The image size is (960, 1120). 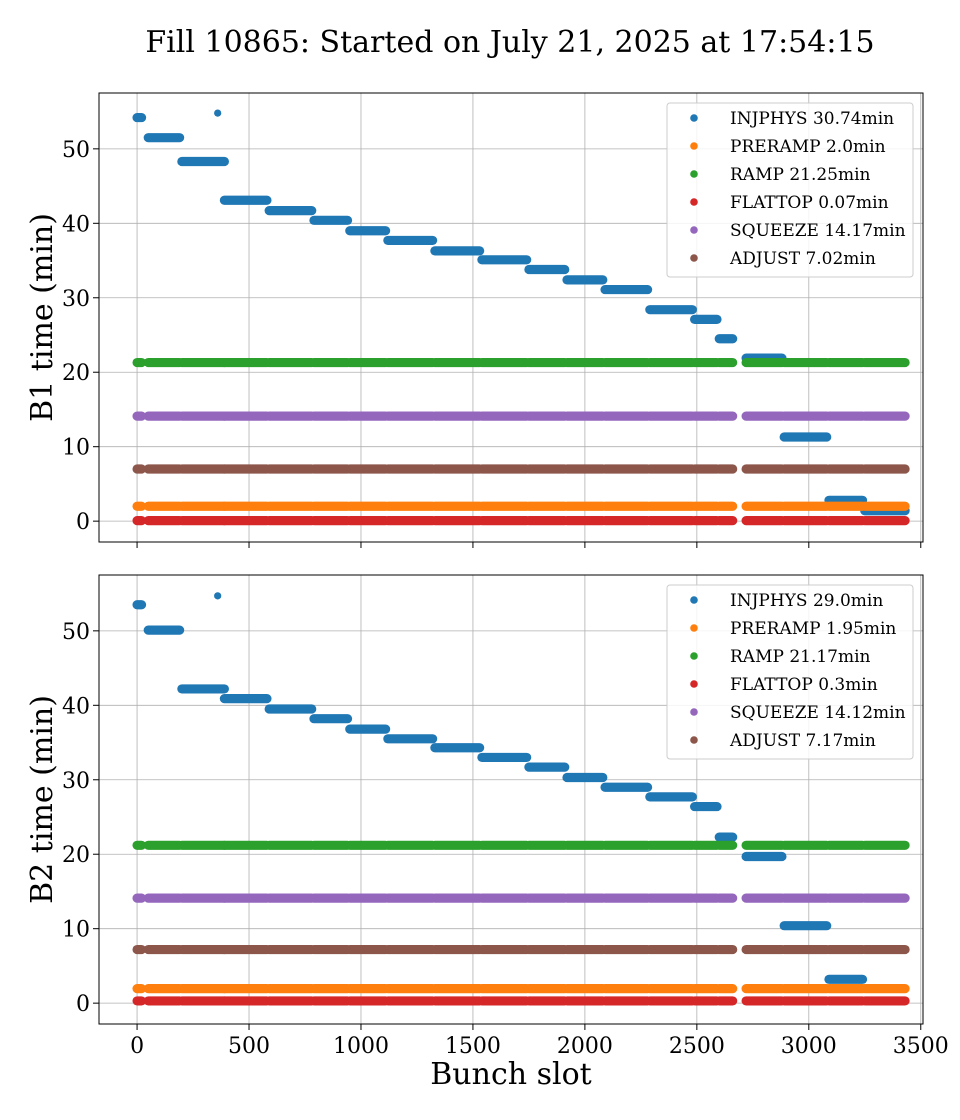 I want to click on panel1-legend-marker-flattop, so click(x=694, y=202).